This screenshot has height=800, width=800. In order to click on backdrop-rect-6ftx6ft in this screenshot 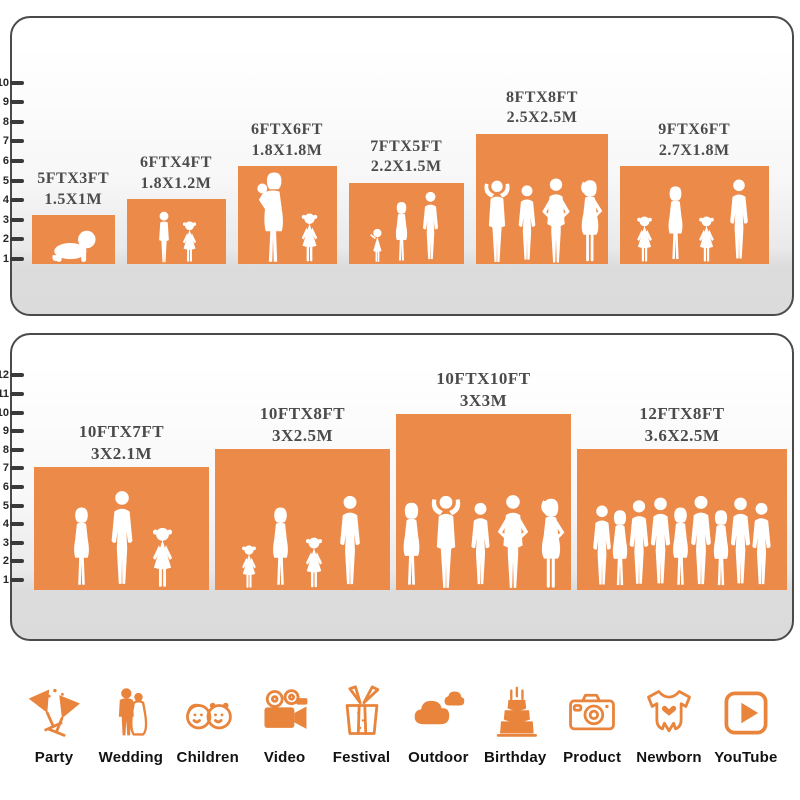, I will do `click(287, 215)`.